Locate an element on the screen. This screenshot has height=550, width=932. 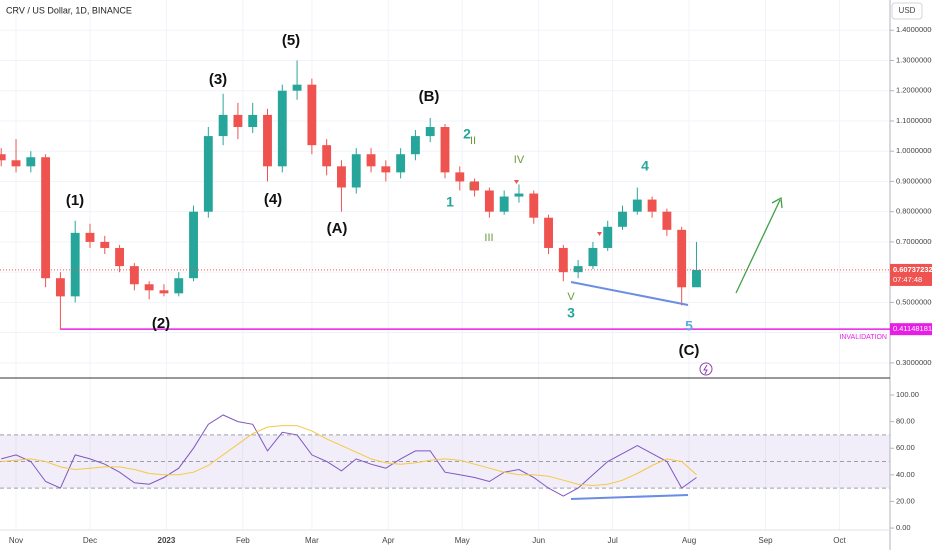
divergence-line is located at coordinates (629, 293).